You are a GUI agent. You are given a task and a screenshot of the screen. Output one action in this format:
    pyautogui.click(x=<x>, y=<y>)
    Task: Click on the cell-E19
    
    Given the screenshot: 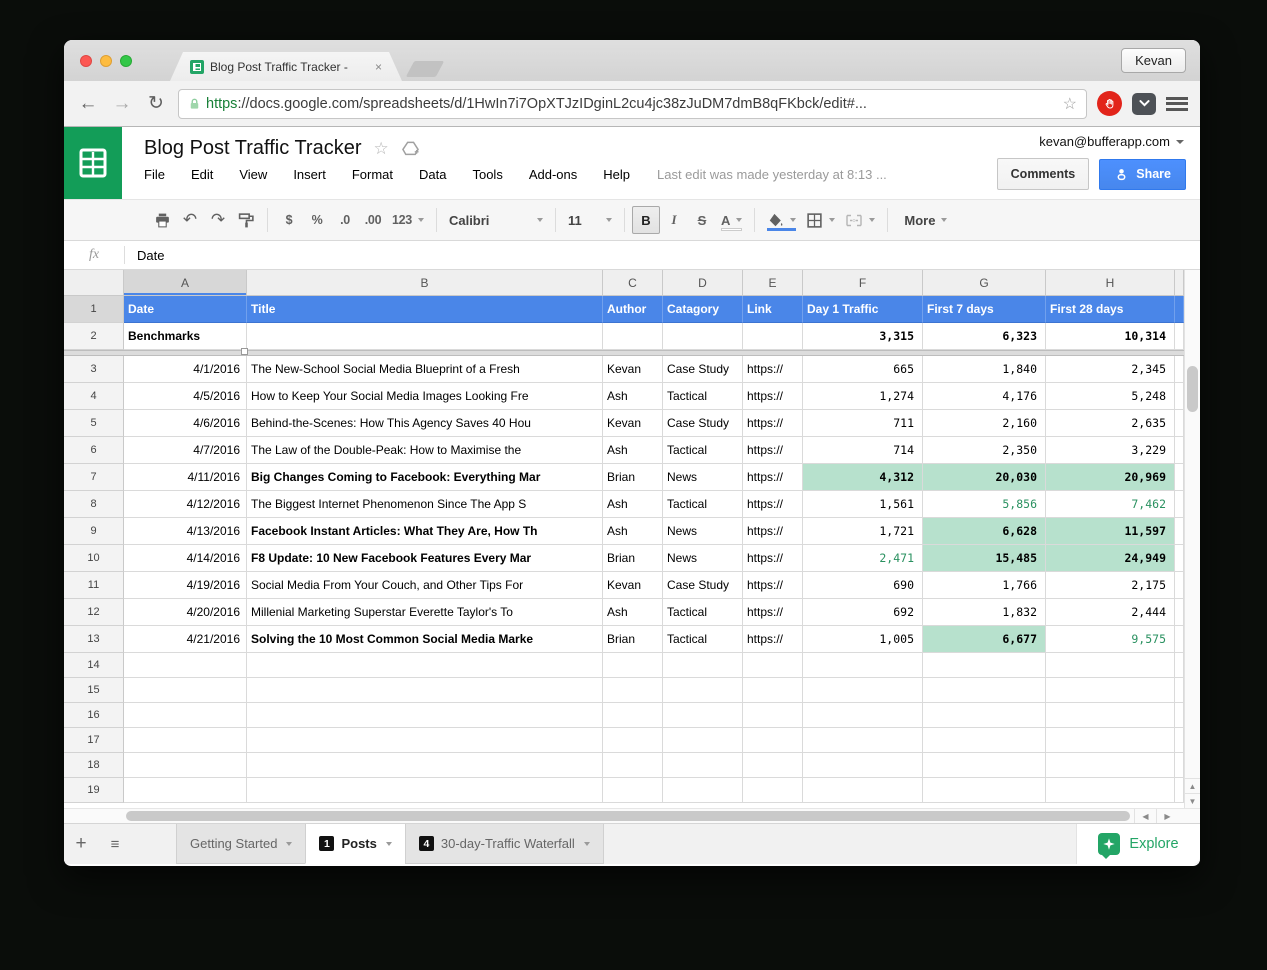 What is the action you would take?
    pyautogui.click(x=773, y=790)
    